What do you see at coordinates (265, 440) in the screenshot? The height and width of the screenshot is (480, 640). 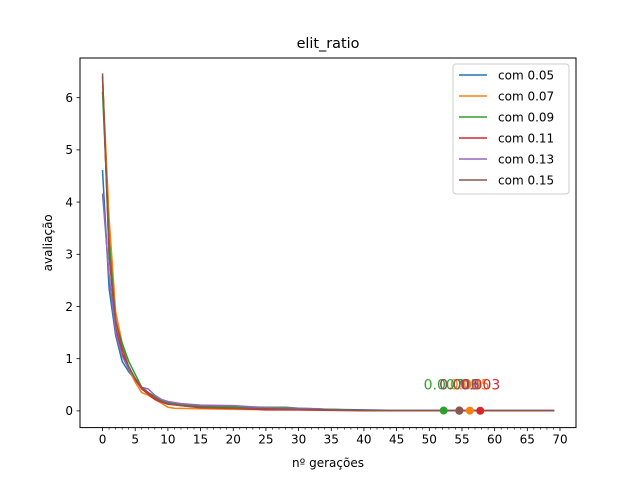 I see `x-tick-label: 25` at bounding box center [265, 440].